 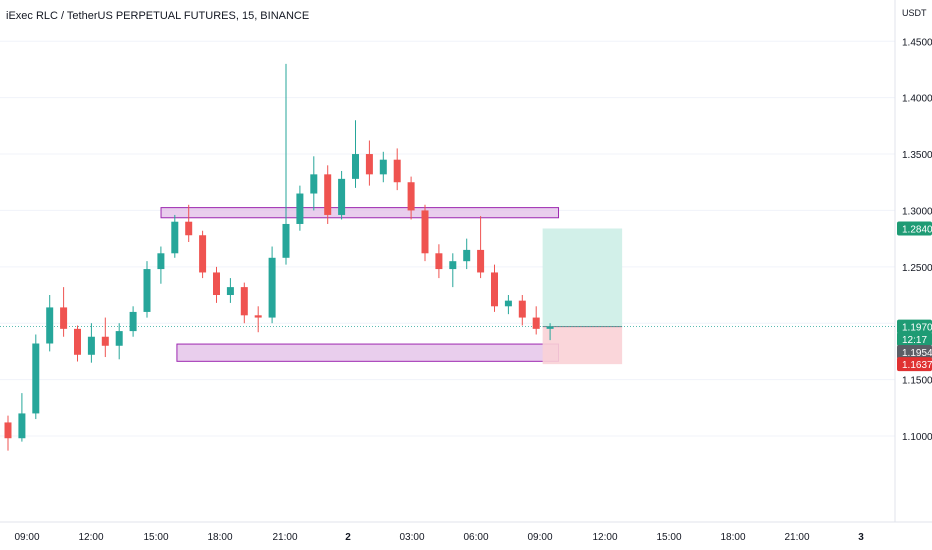 I want to click on x-tick-label: 2, so click(x=348, y=537).